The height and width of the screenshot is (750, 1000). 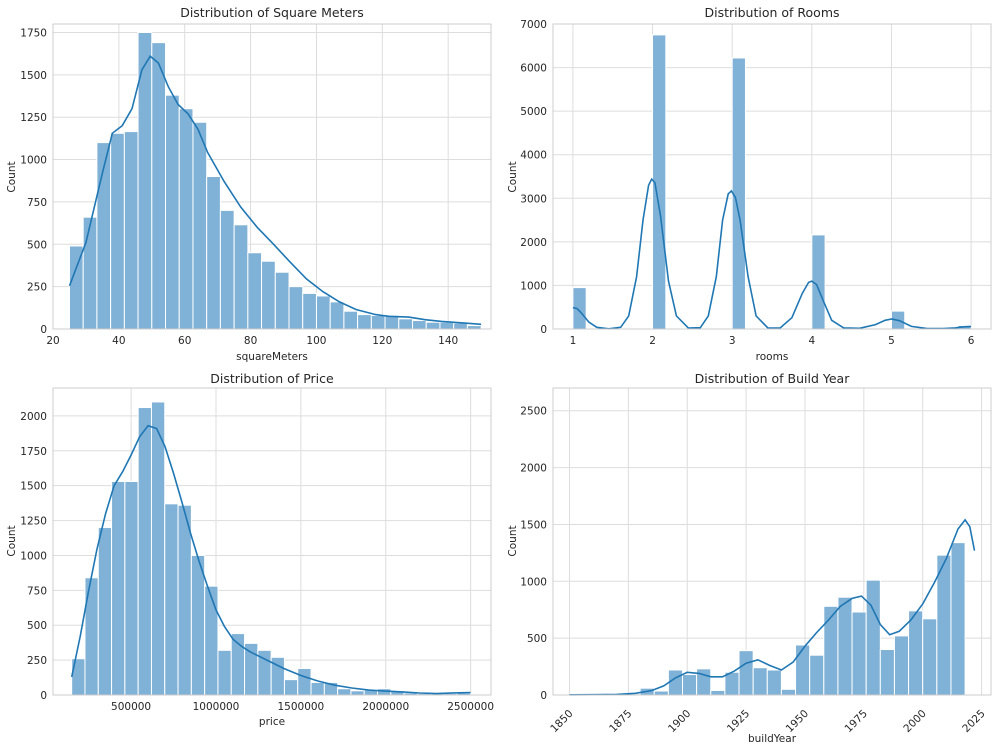 I want to click on x-tick-label: 2, so click(x=652, y=341).